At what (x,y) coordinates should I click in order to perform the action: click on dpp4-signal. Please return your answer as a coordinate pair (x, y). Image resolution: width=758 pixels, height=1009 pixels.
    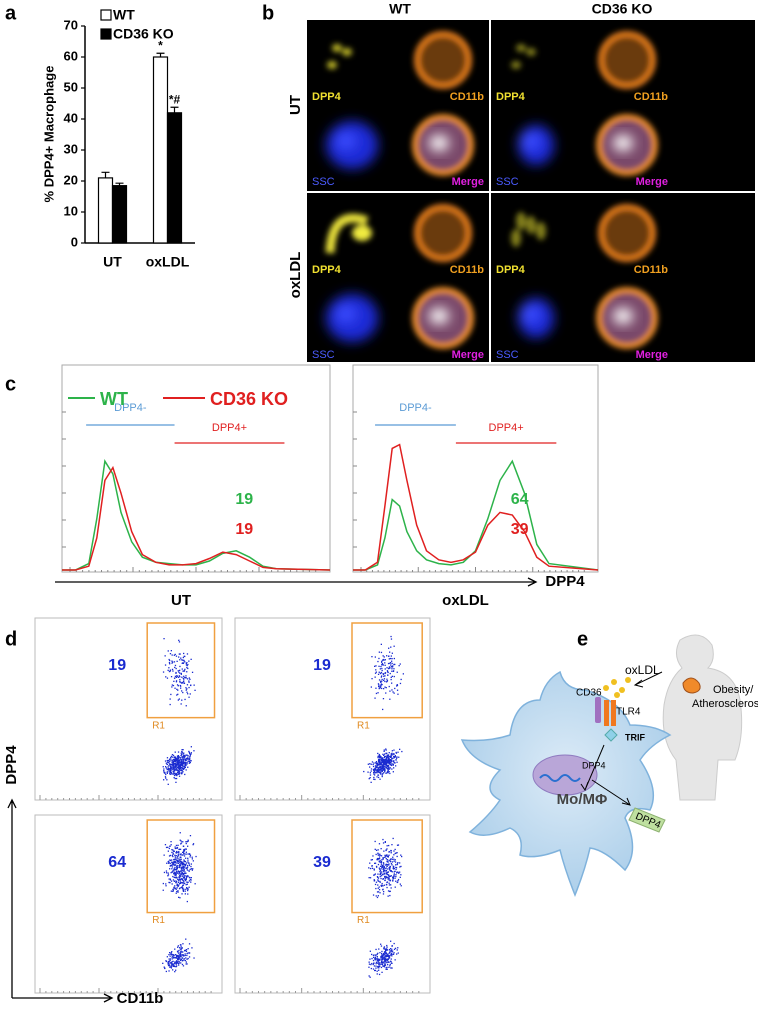
    Looking at the image, I should click on (528, 229).